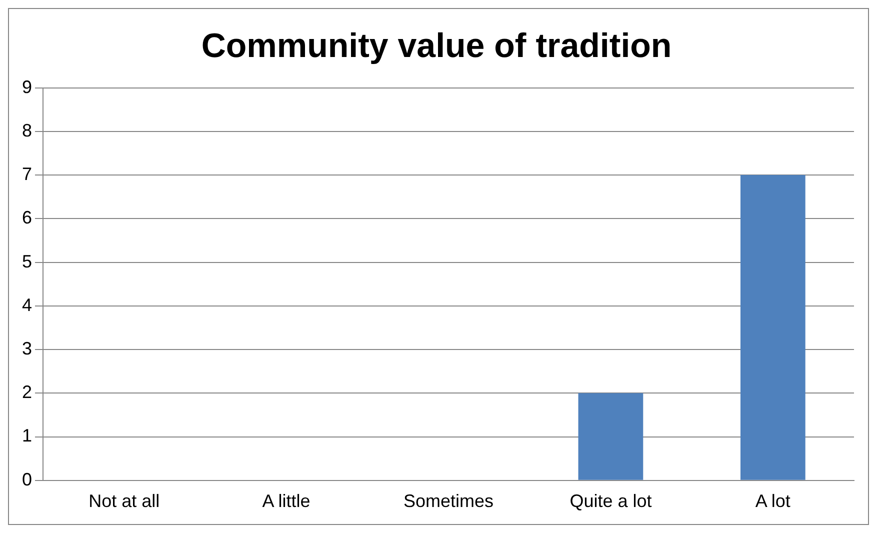 This screenshot has width=877, height=533. I want to click on x-tick-label: A lot, so click(772, 501).